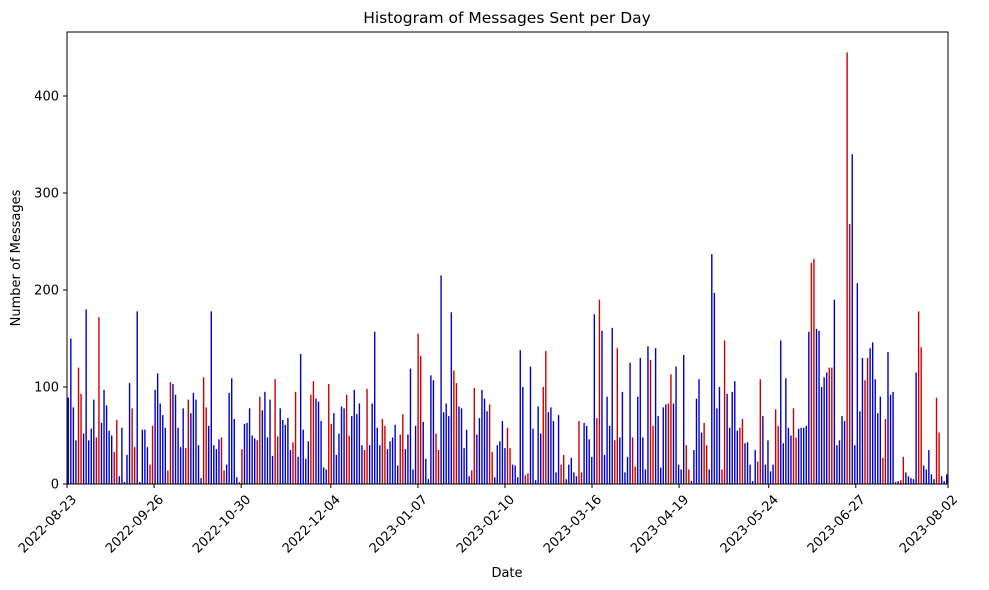 This screenshot has width=989, height=590. What do you see at coordinates (506, 573) in the screenshot?
I see `x-axis-label: Date` at bounding box center [506, 573].